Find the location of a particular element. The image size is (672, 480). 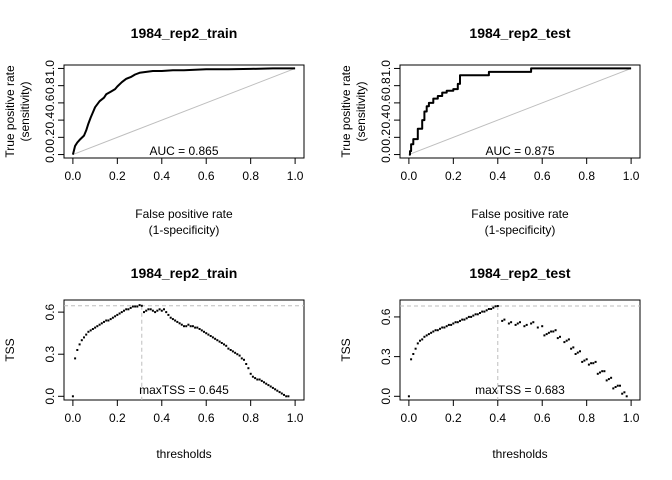

panel-1-y-tick-label: 0.2 is located at coordinates (50, 137).